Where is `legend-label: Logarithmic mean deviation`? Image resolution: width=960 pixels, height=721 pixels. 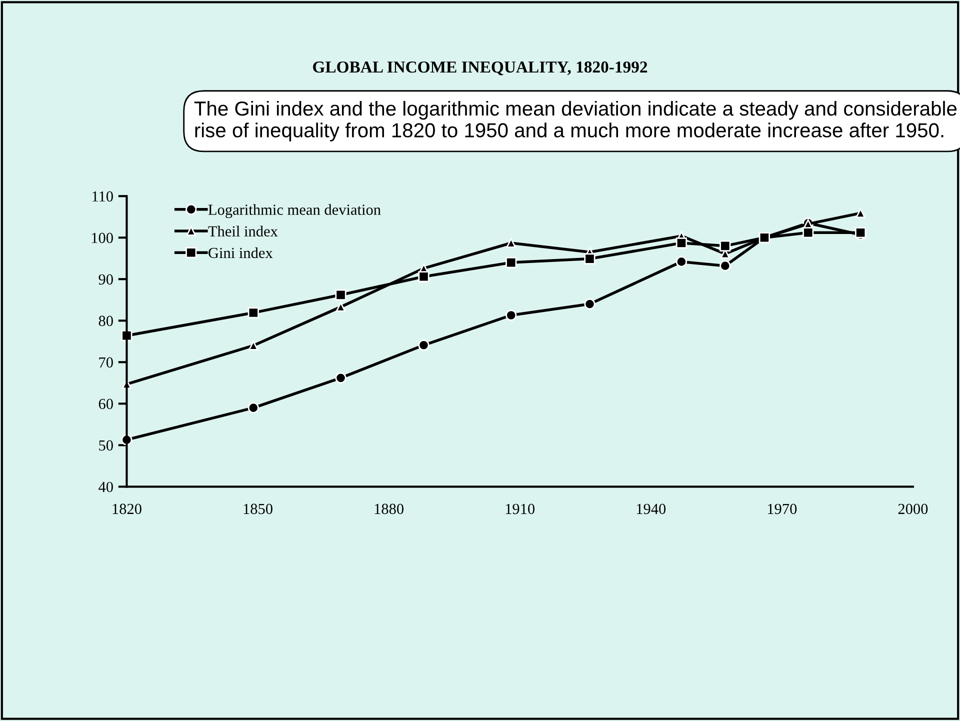 legend-label: Logarithmic mean deviation is located at coordinates (294, 211).